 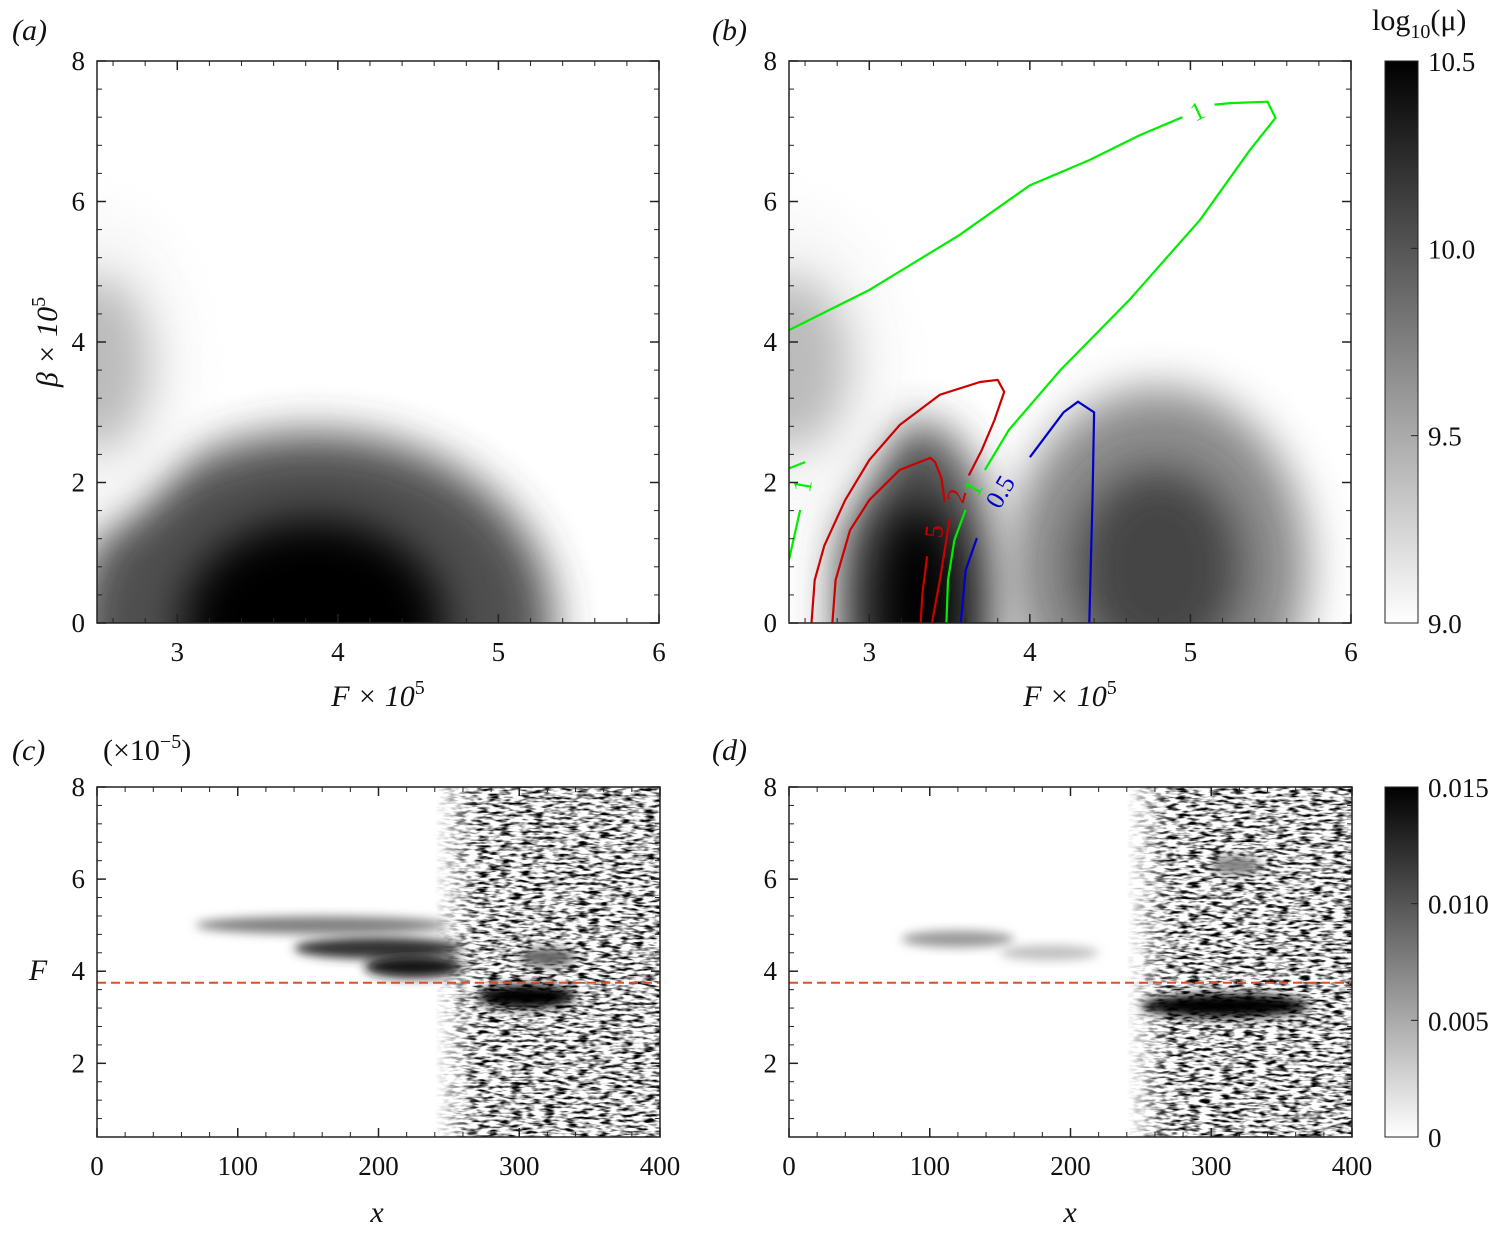 I want to click on colorbar-tick-label: 0.015, so click(x=1458, y=788).